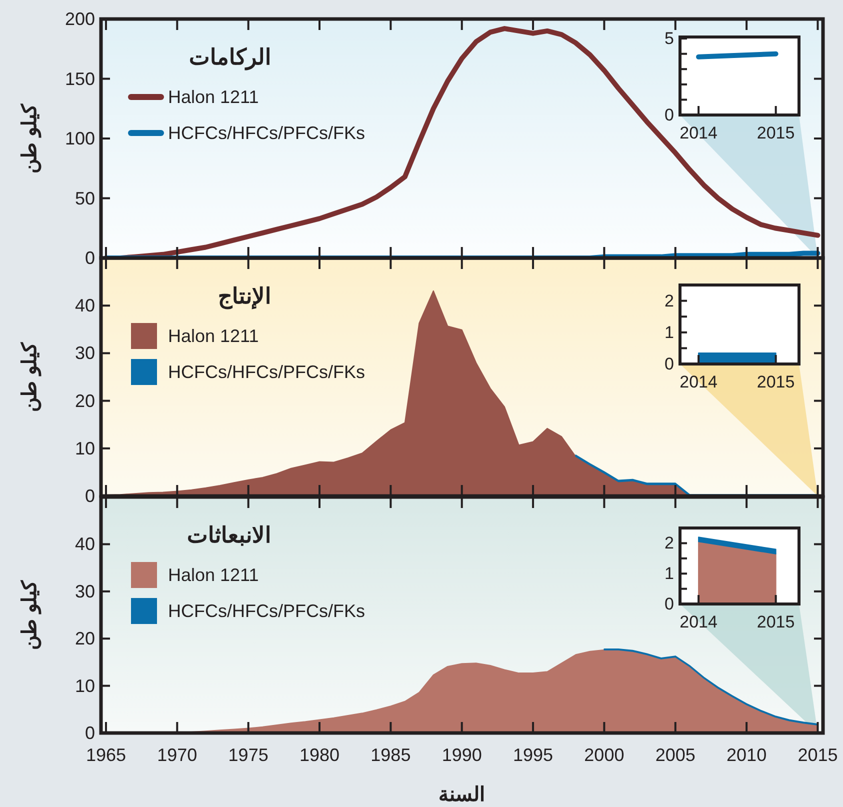 The height and width of the screenshot is (807, 843). I want to click on legend-title: الركامات, so click(230, 57).